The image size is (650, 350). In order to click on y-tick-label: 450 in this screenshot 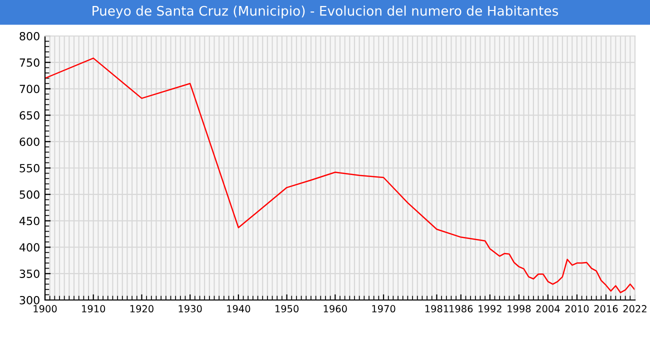, I will do `click(29, 221)`.